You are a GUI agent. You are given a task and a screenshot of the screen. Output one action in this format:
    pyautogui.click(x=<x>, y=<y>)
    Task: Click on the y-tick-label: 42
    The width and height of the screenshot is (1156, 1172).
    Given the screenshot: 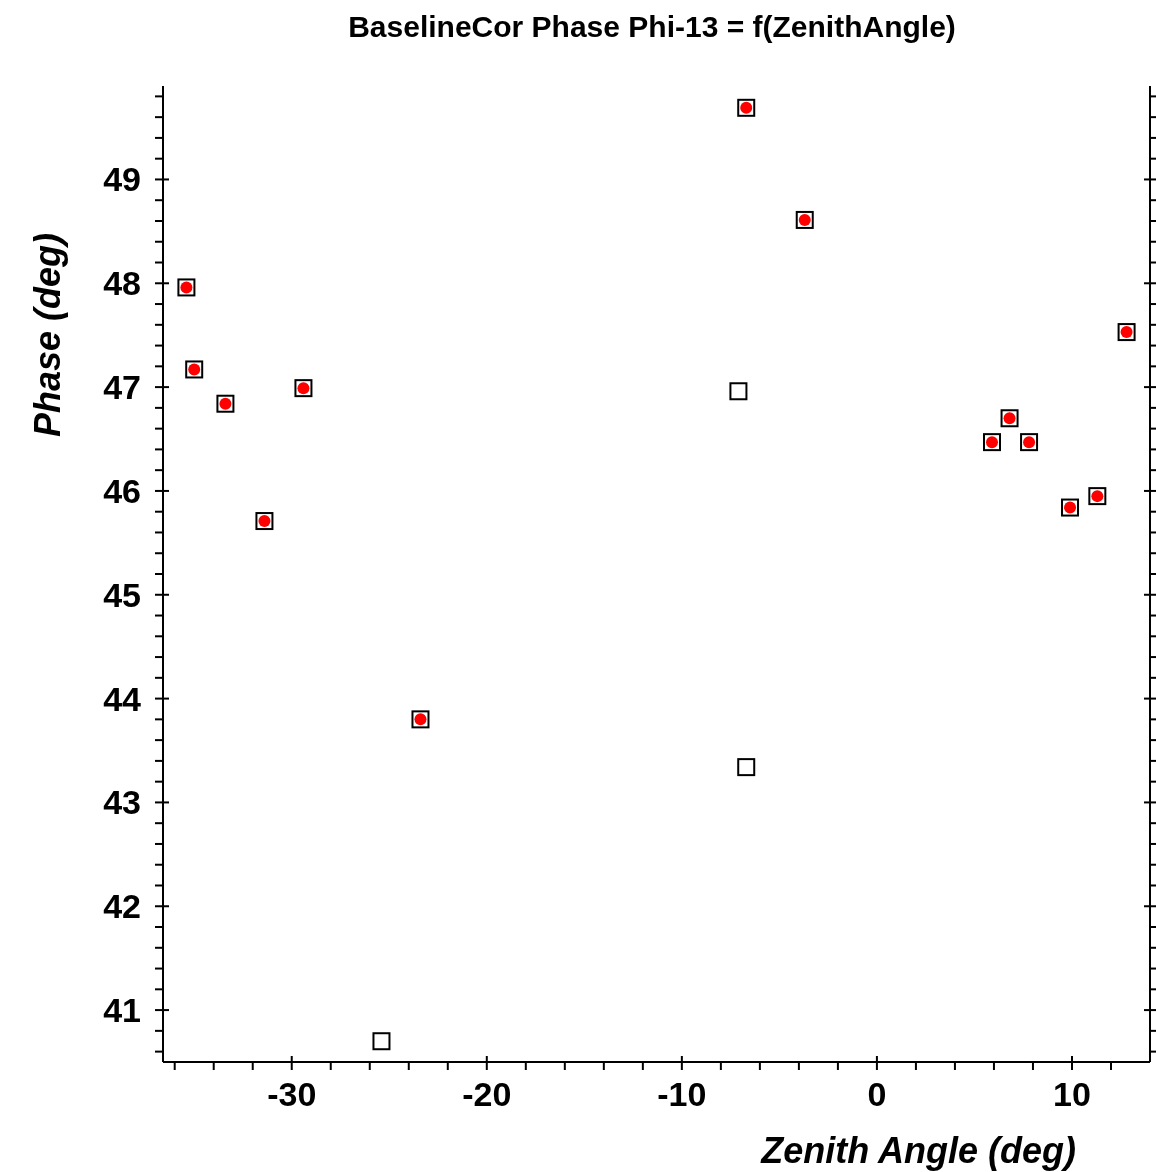 What is the action you would take?
    pyautogui.click(x=122, y=906)
    